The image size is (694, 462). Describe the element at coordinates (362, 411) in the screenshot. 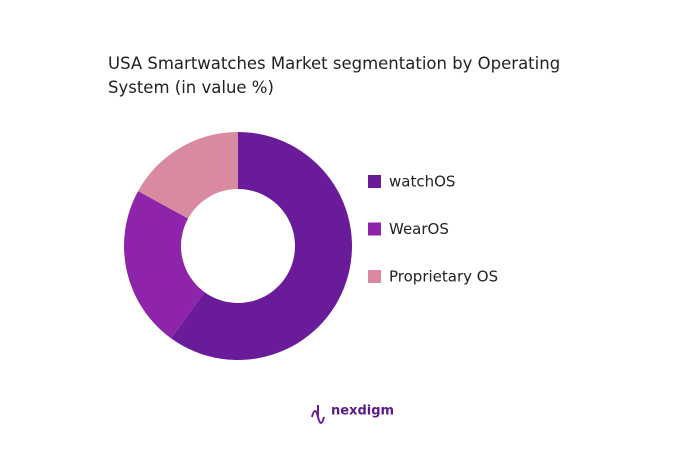

I see `logo-text: nexdigm` at that location.